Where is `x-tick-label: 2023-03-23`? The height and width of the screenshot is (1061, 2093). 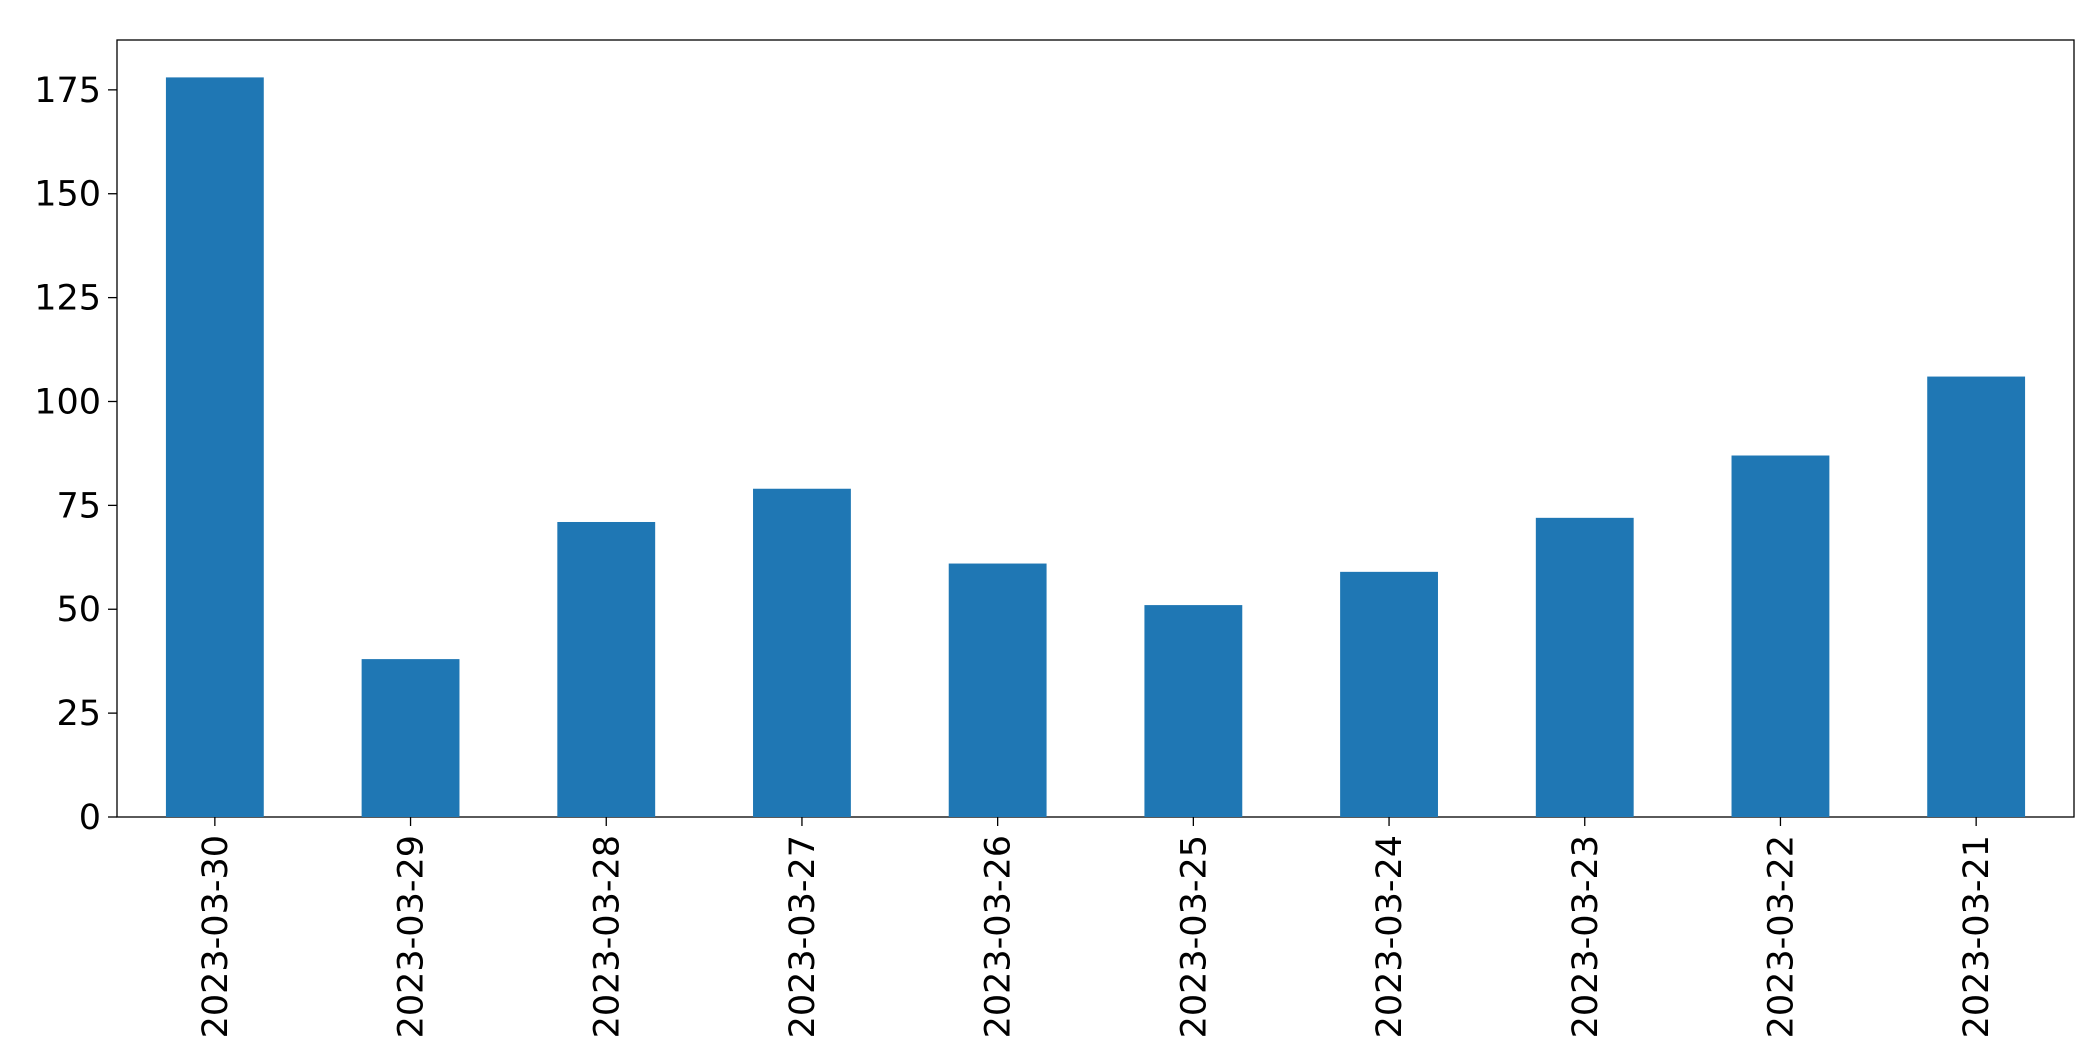 x-tick-label: 2023-03-23 is located at coordinates (1586, 936).